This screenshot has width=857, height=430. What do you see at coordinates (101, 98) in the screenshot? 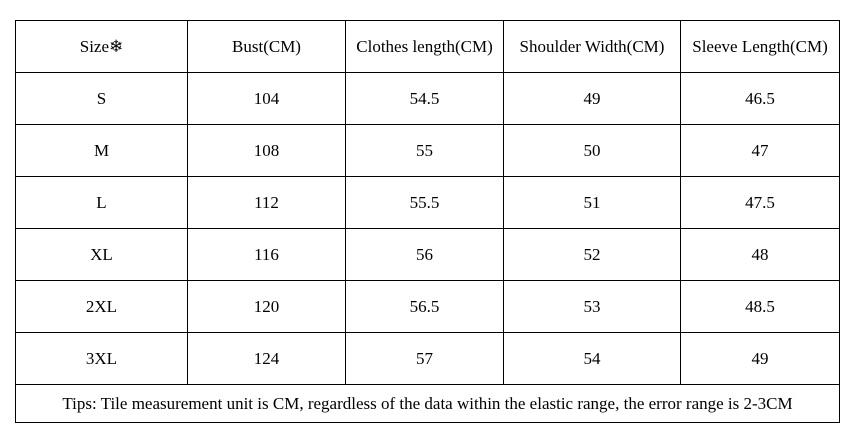
I see `table-cell: S` at bounding box center [101, 98].